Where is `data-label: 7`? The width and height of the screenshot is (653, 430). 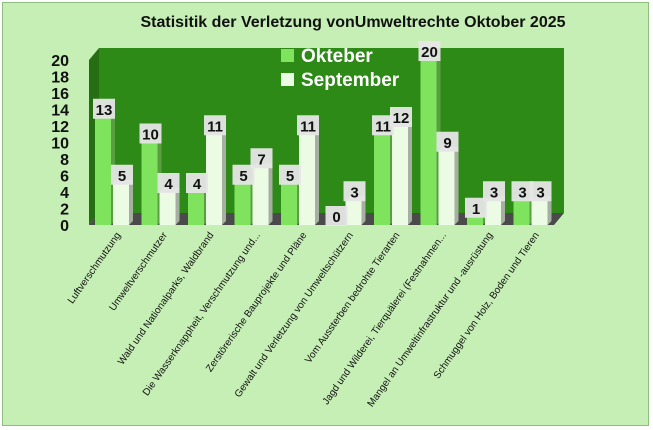
data-label: 7 is located at coordinates (261, 159).